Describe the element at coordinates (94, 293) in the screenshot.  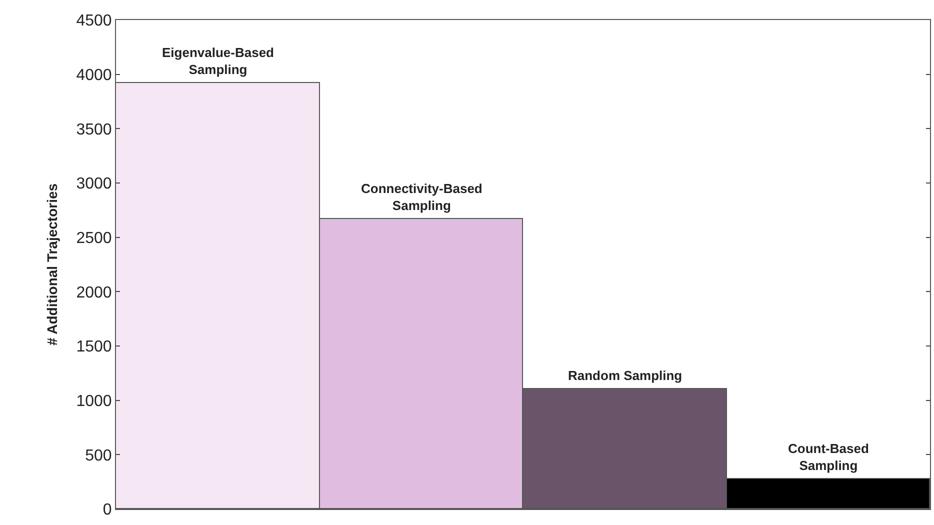
I see `y-tick-label: 2000` at that location.